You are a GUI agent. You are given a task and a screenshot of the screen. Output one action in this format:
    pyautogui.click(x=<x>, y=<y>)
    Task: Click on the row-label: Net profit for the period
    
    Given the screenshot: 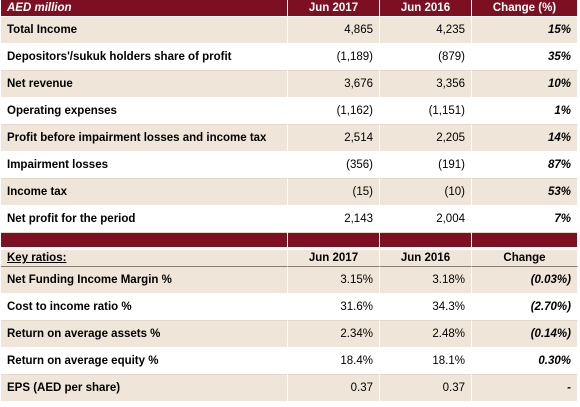 What is the action you would take?
    pyautogui.click(x=144, y=219)
    